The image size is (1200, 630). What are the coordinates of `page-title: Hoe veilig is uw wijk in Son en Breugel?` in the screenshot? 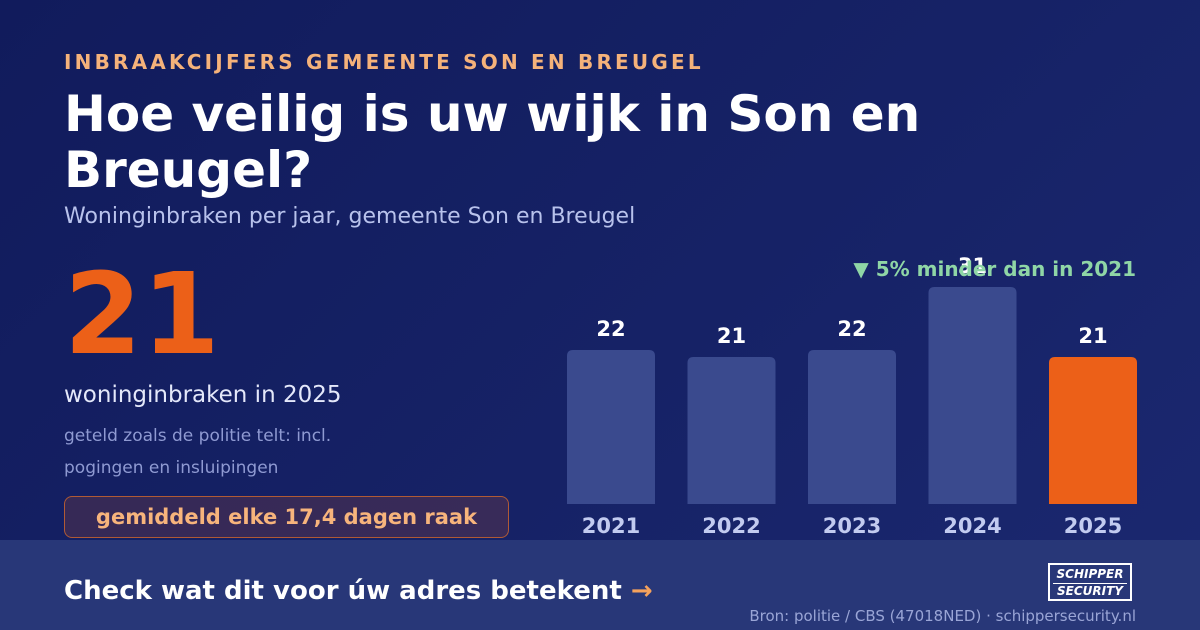 It's located at (492, 142).